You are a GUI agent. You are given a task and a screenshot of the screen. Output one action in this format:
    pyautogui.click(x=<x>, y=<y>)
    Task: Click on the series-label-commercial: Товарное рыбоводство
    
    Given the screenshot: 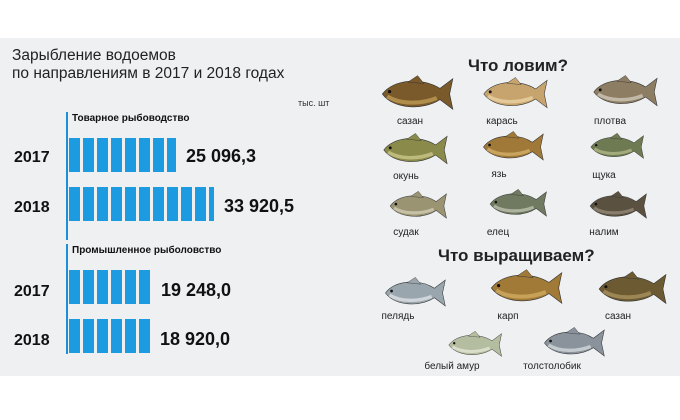 What is the action you would take?
    pyautogui.click(x=131, y=118)
    